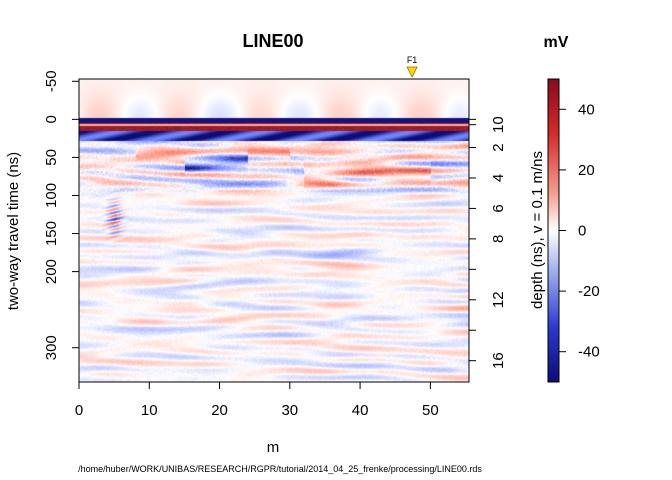  I want to click on colorbar-tick-label: -40, so click(589, 352).